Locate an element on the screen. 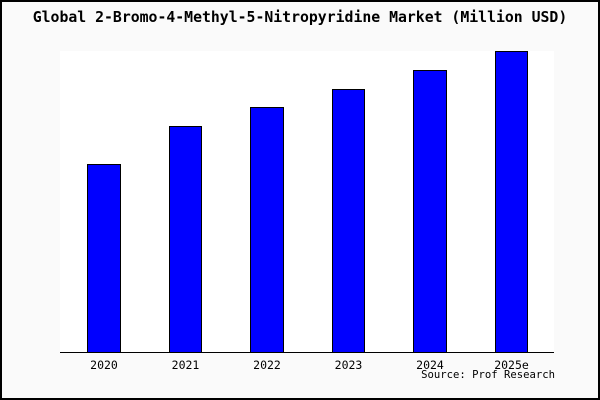  bar-2022 is located at coordinates (267, 229).